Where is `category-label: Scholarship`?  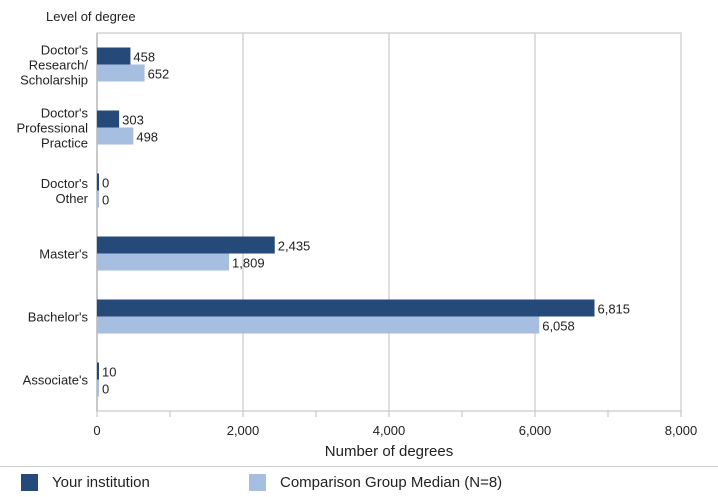 category-label: Scholarship is located at coordinates (54, 80).